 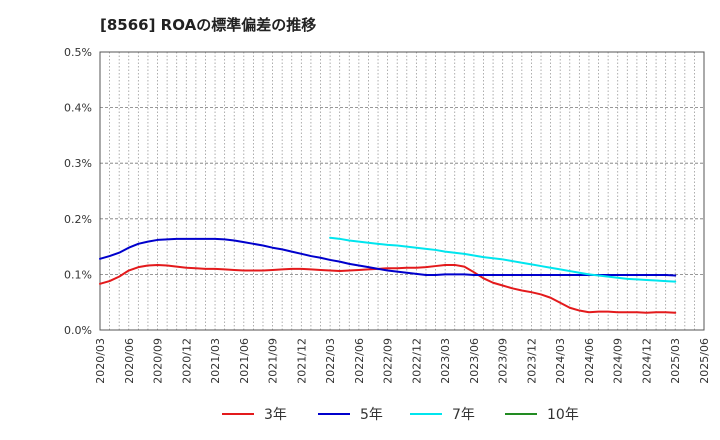 What do you see at coordinates (78, 191) in the screenshot?
I see `y-axis-tick-labels: 0.0% 0.1% 0.2% 0.3% 0.4% 0.5%` at bounding box center [78, 191].